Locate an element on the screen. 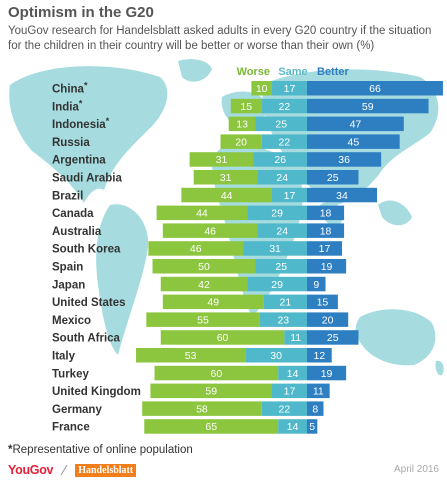 The height and width of the screenshot is (480, 447). data-label-worse: 31 is located at coordinates (222, 160).